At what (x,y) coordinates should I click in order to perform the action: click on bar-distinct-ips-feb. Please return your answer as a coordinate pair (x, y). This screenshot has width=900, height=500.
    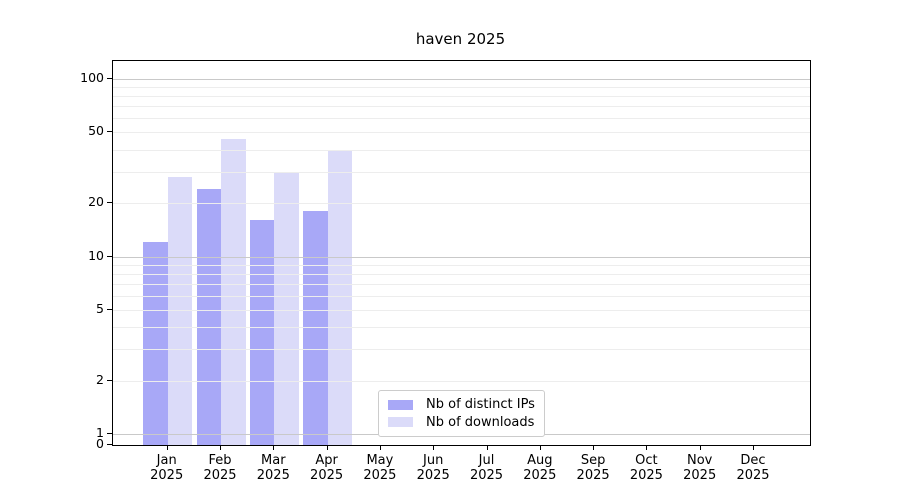
    Looking at the image, I should click on (208, 317).